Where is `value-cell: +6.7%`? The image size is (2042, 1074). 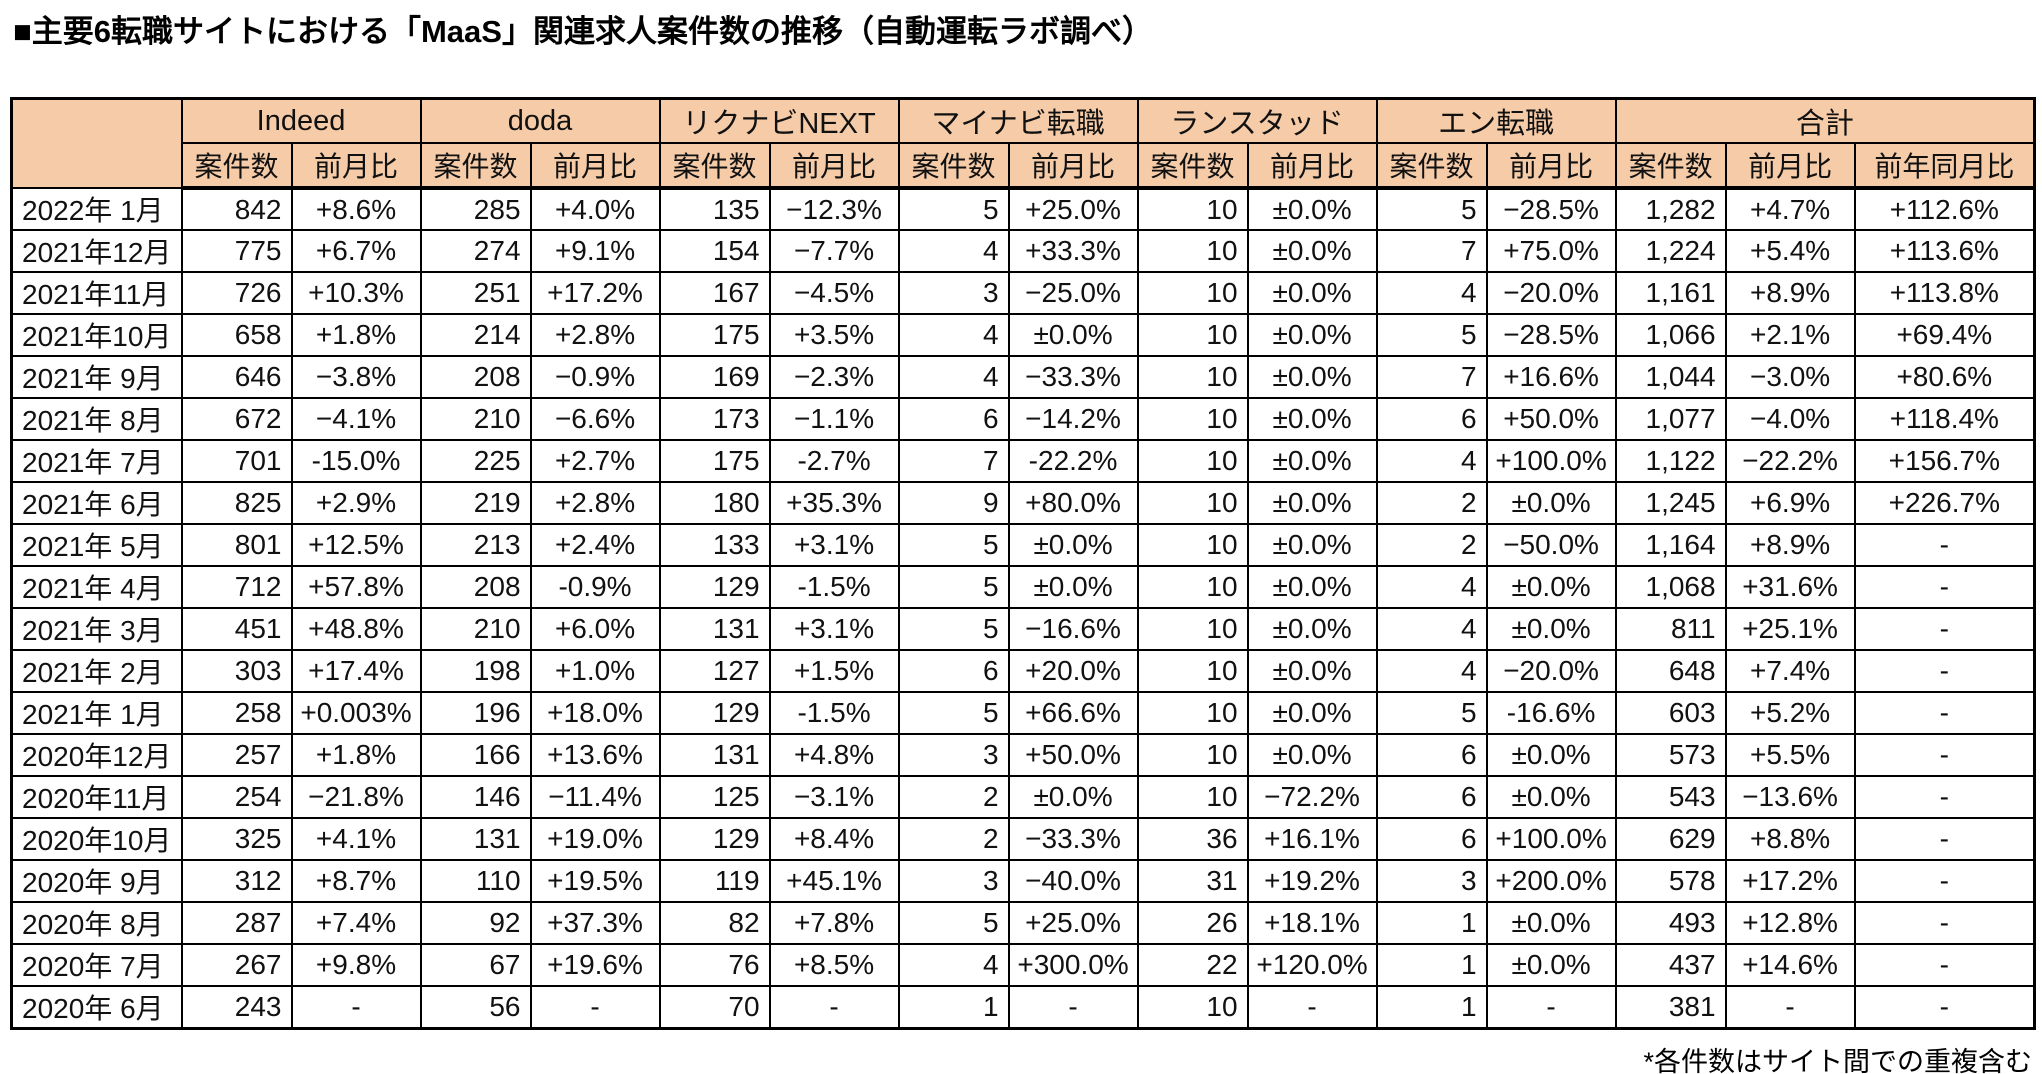 value-cell: +6.7% is located at coordinates (356, 251).